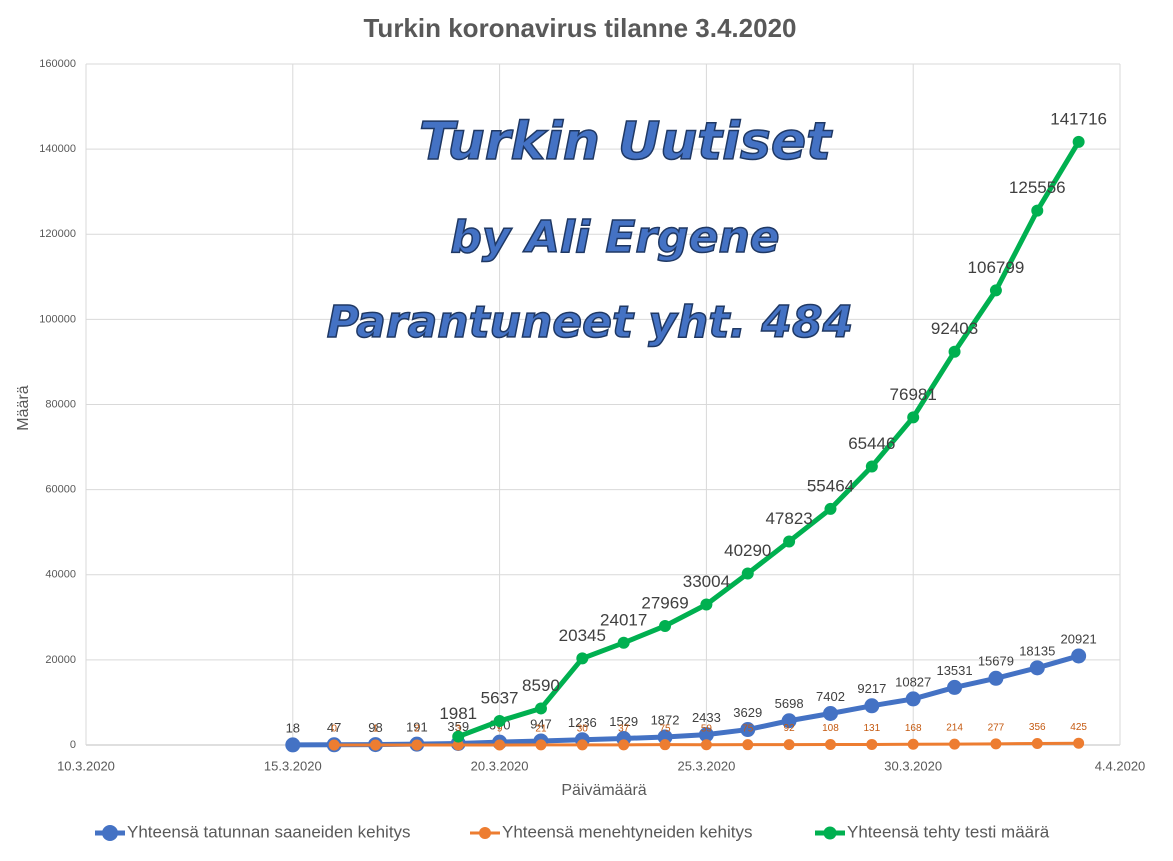 The height and width of the screenshot is (861, 1173). I want to click on data-label: 9217, so click(871, 688).